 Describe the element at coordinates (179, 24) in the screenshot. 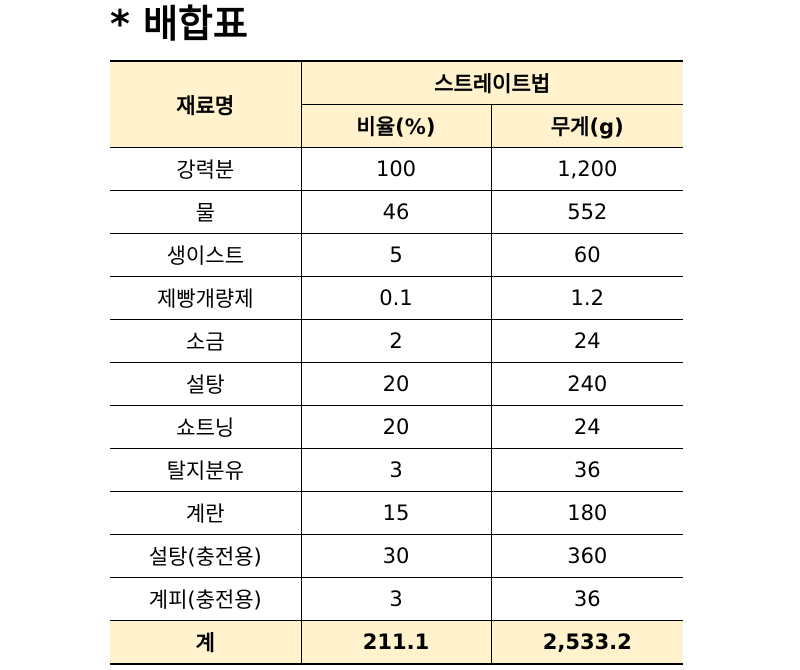

I see `page-title: * 배합표` at that location.